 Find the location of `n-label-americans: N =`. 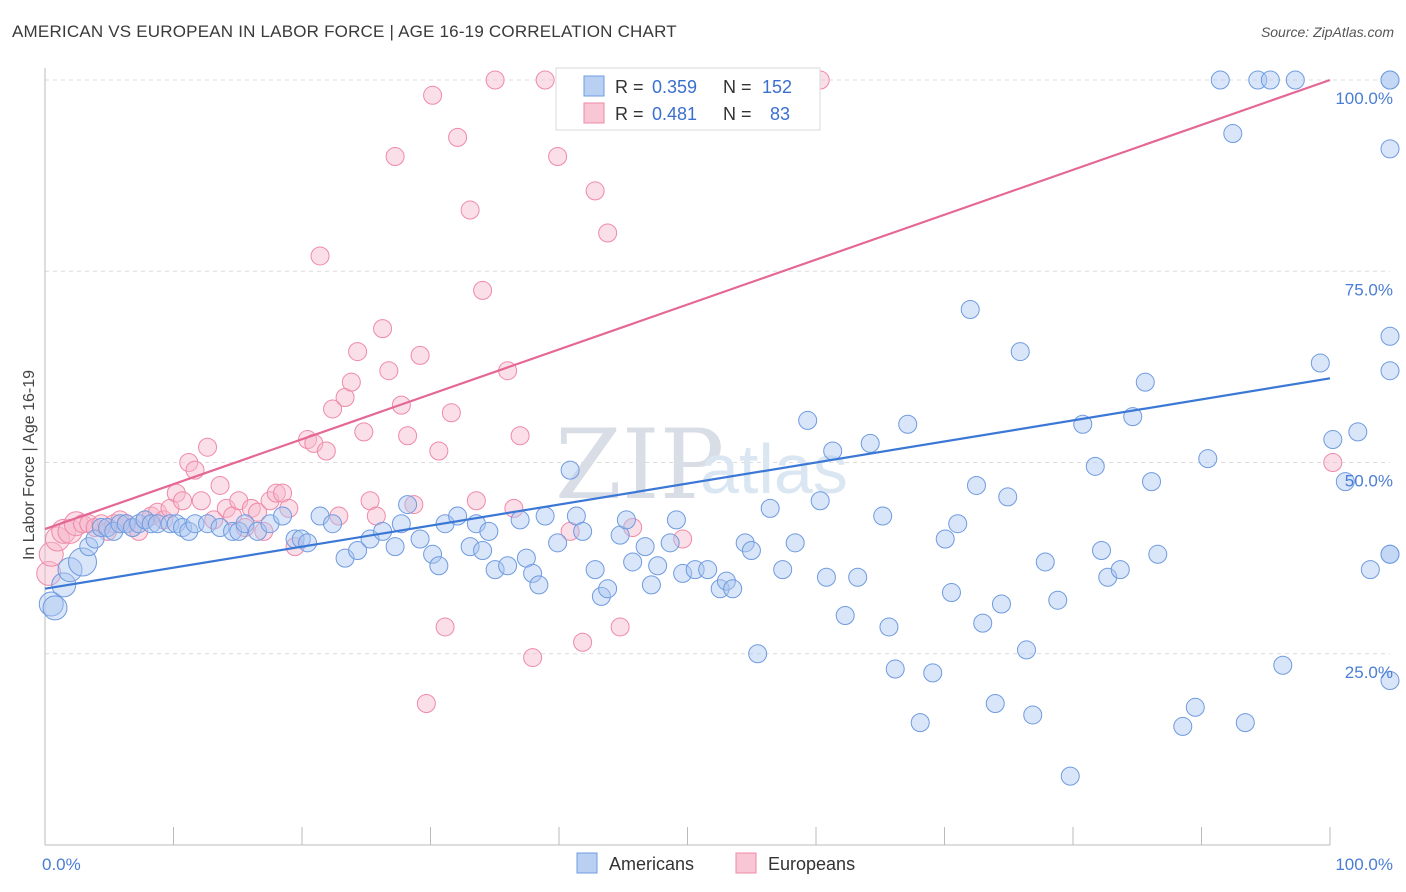

n-label-americans: N = is located at coordinates (737, 87).